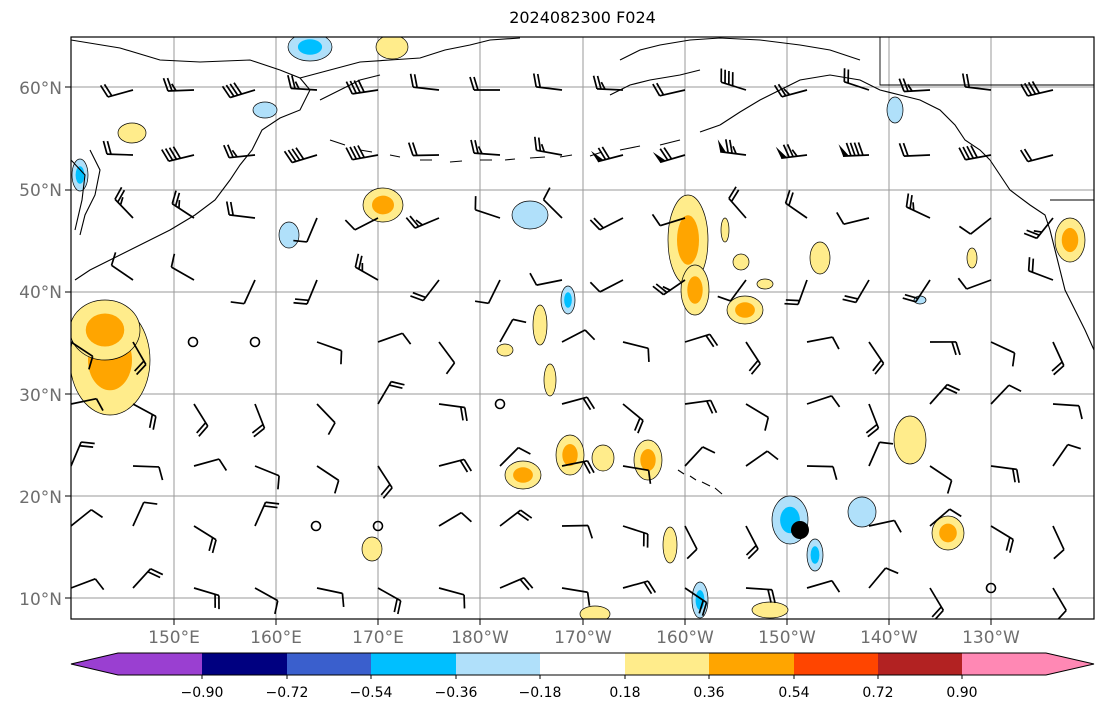 This screenshot has height=712, width=1105. What do you see at coordinates (174, 638) in the screenshot?
I see `lon-label: 150°E` at bounding box center [174, 638].